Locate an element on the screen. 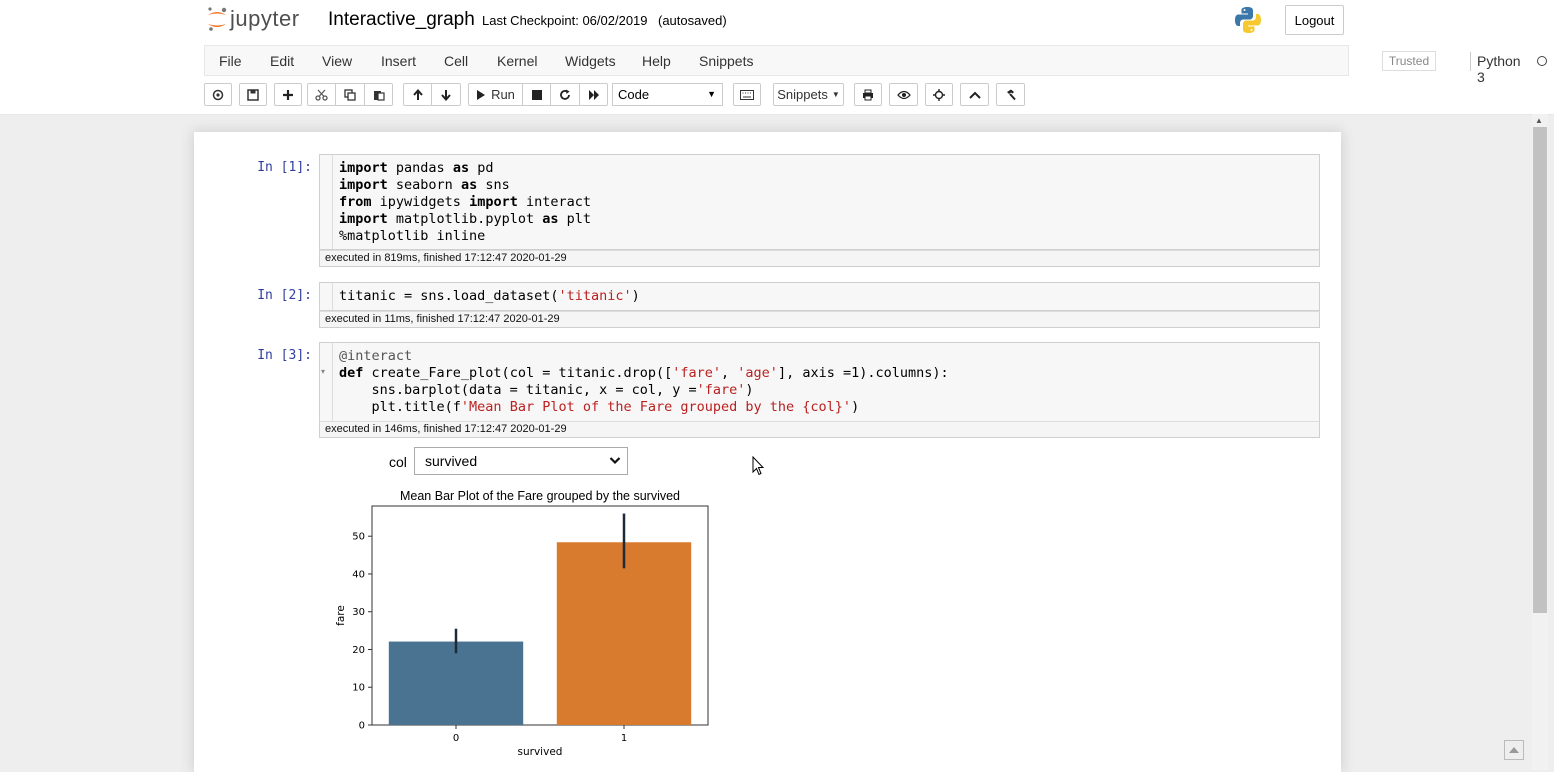  y-tick-label: 0 is located at coordinates (362, 726).